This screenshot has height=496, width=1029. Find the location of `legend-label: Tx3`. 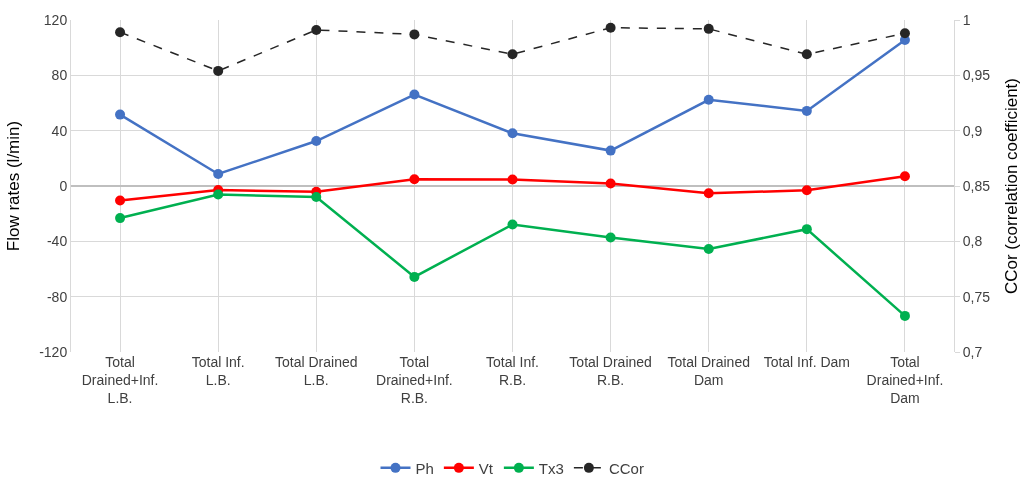

legend-label: Tx3 is located at coordinates (551, 468).